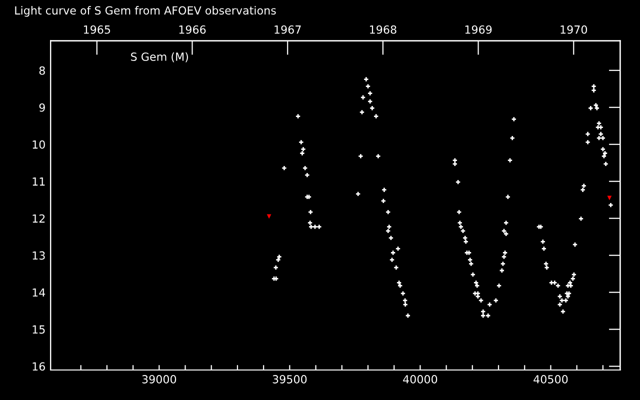 Image resolution: width=640 pixels, height=400 pixels. Describe the element at coordinates (145, 11) in the screenshot. I see `chart-title: Light curve of S Gem from AFOEV observations` at that location.